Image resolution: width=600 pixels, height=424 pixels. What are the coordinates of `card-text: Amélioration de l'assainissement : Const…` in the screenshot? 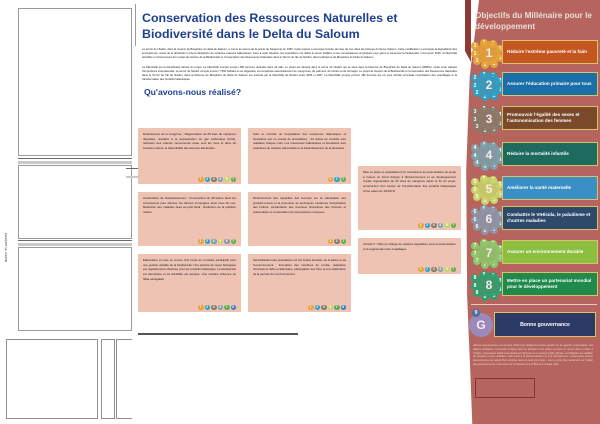 It's located at (189, 205).